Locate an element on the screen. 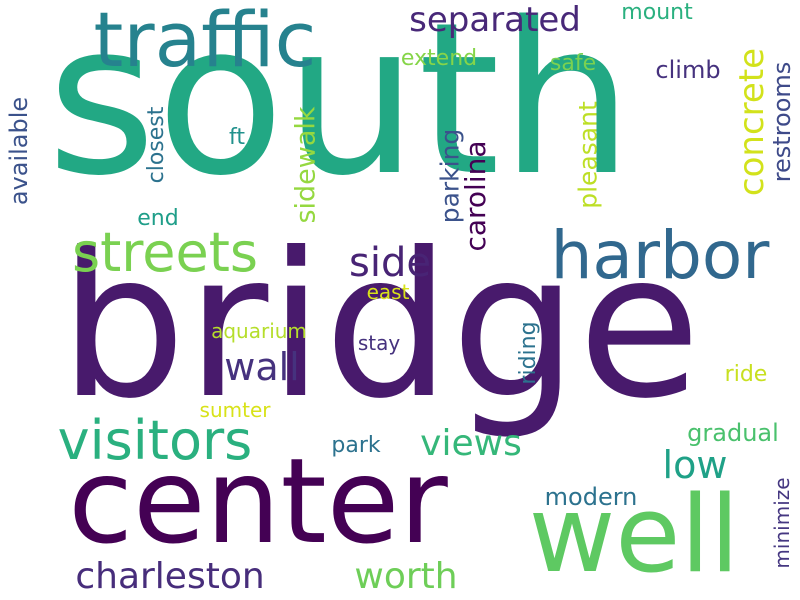 The height and width of the screenshot is (600, 800). word-modern: modern is located at coordinates (591, 497).